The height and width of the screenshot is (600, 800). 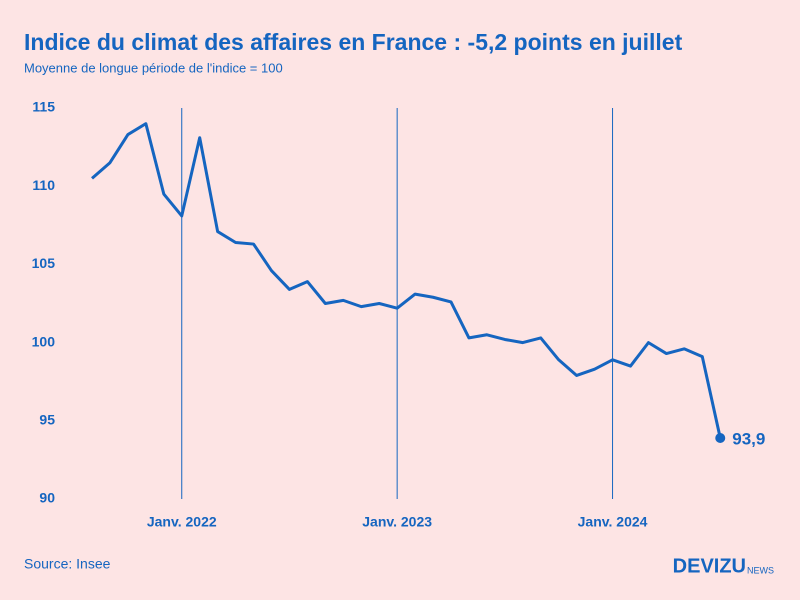 I want to click on y-tick-label: 90, so click(x=47, y=498).